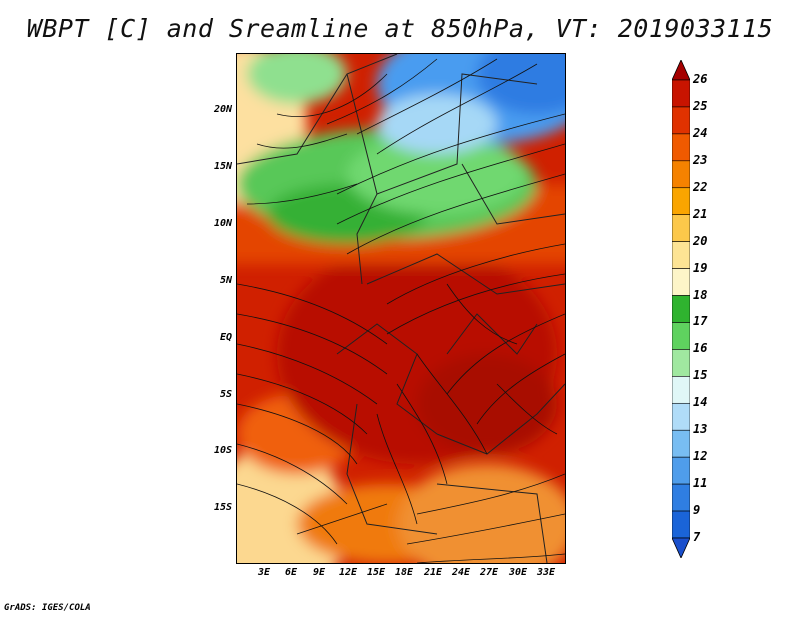 The width and height of the screenshot is (800, 618). Describe the element at coordinates (404, 572) in the screenshot. I see `lon-label-18e: 18E` at that location.